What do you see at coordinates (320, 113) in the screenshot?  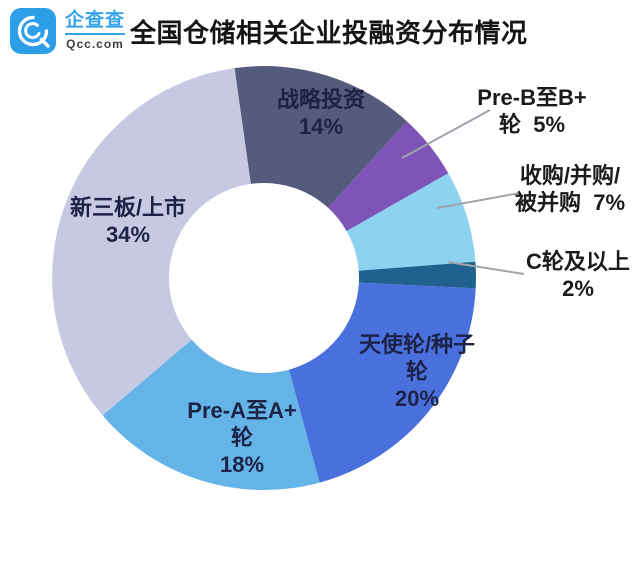 I see `segment-label-strategic: 战略投资 14%` at bounding box center [320, 113].